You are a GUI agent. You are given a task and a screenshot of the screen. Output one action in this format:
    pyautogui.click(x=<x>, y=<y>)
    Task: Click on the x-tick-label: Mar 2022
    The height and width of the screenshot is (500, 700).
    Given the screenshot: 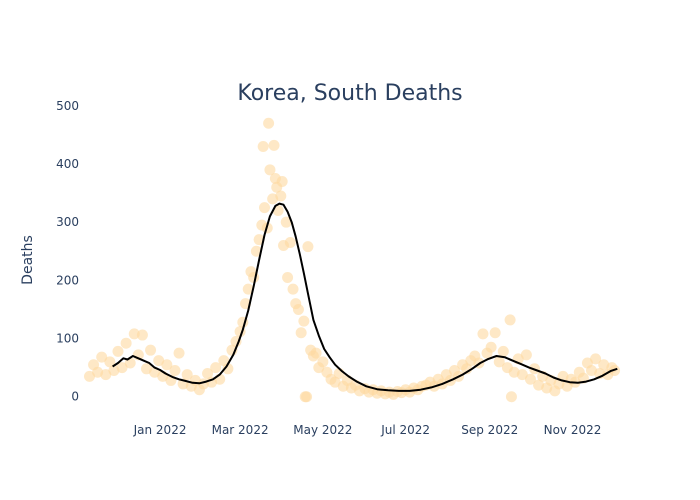 What is the action you would take?
    pyautogui.click(x=240, y=430)
    